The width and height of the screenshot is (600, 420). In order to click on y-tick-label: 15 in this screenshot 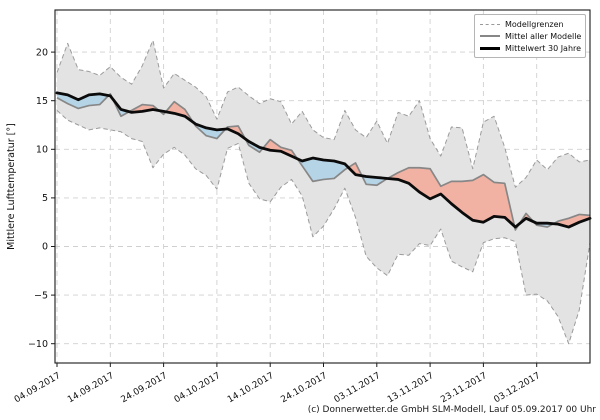, I will do `click(42, 101)`.